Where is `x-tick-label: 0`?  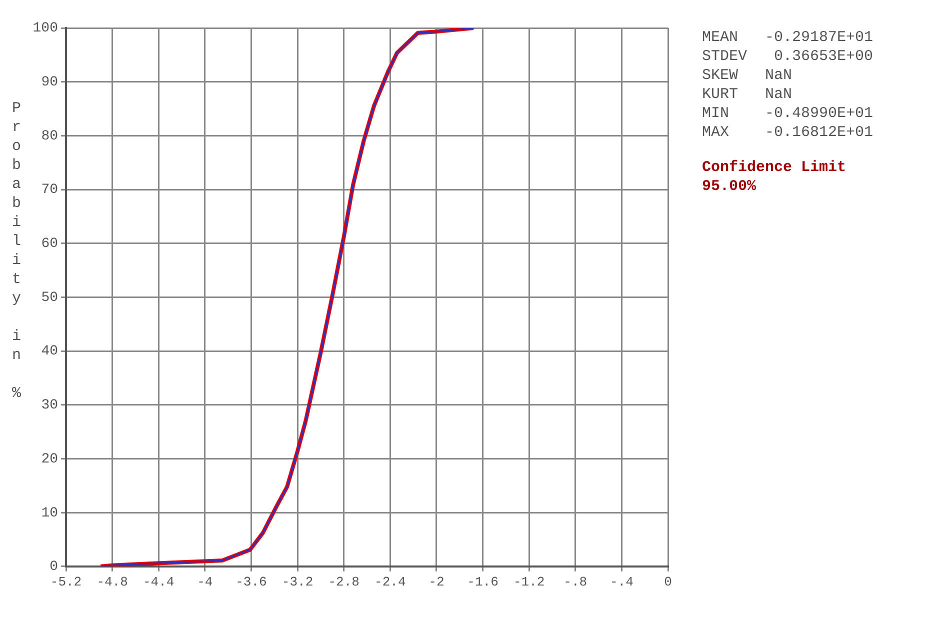
x-tick-label: 0 is located at coordinates (668, 582).